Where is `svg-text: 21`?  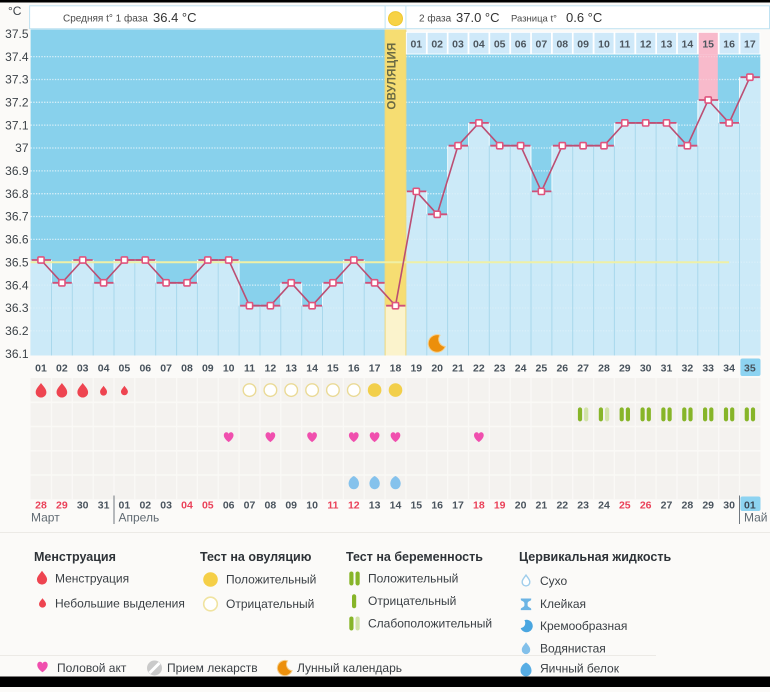 svg-text: 21 is located at coordinates (458, 368).